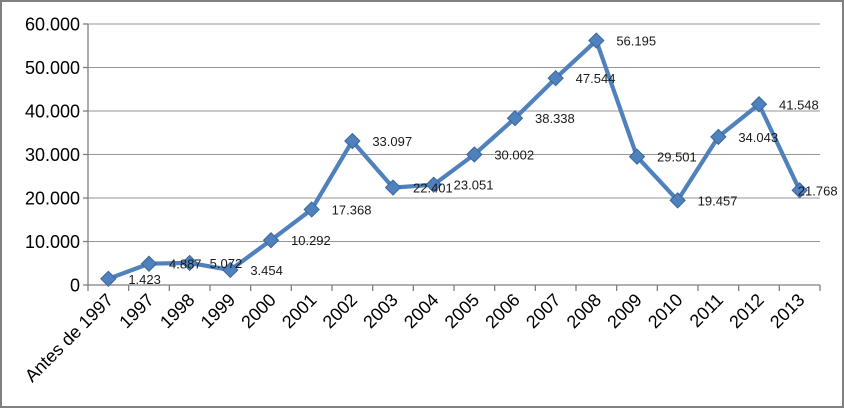 The width and height of the screenshot is (844, 408). I want to click on data-point-label: 38.338, so click(555, 118).